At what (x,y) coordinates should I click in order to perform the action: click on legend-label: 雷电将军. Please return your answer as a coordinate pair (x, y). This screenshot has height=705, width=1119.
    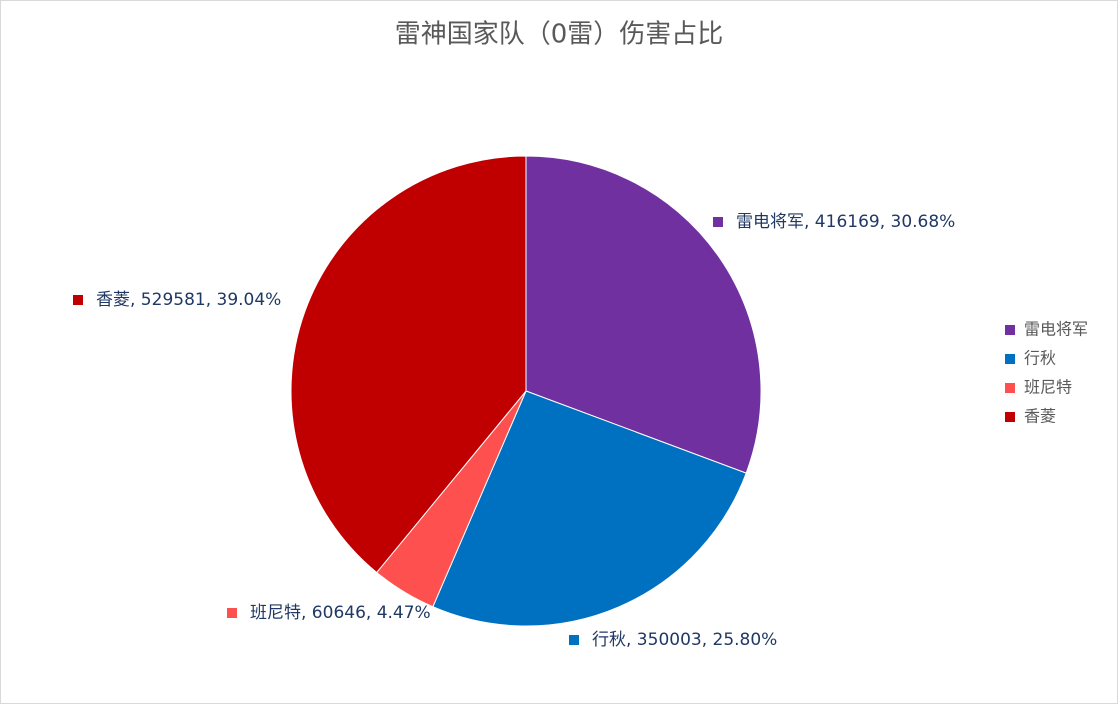
    Looking at the image, I should click on (1056, 329).